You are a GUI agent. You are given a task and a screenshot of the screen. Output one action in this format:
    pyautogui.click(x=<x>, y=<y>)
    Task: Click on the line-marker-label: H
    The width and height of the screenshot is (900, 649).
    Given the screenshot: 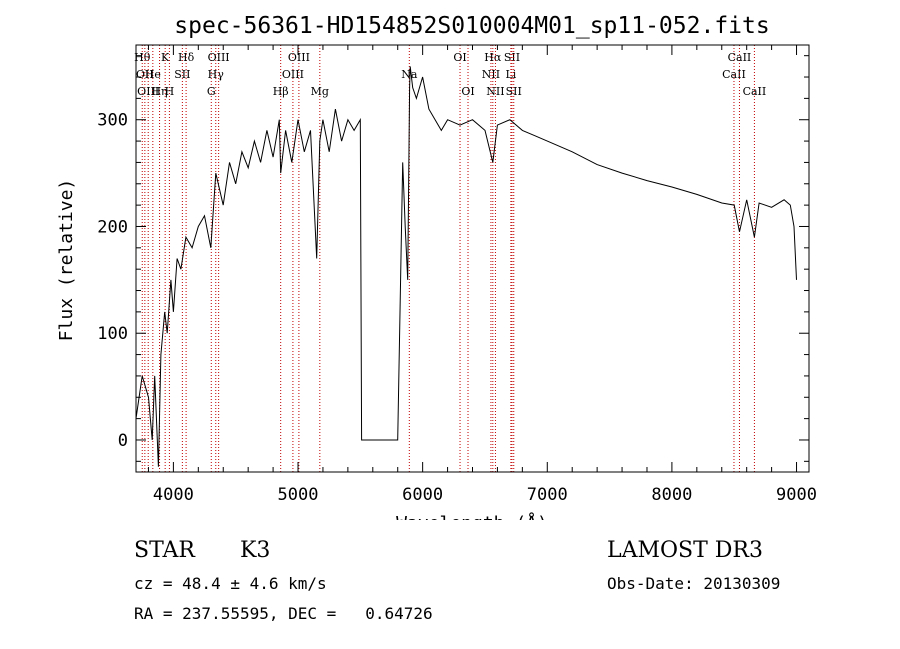 What is the action you would take?
    pyautogui.click(x=170, y=91)
    